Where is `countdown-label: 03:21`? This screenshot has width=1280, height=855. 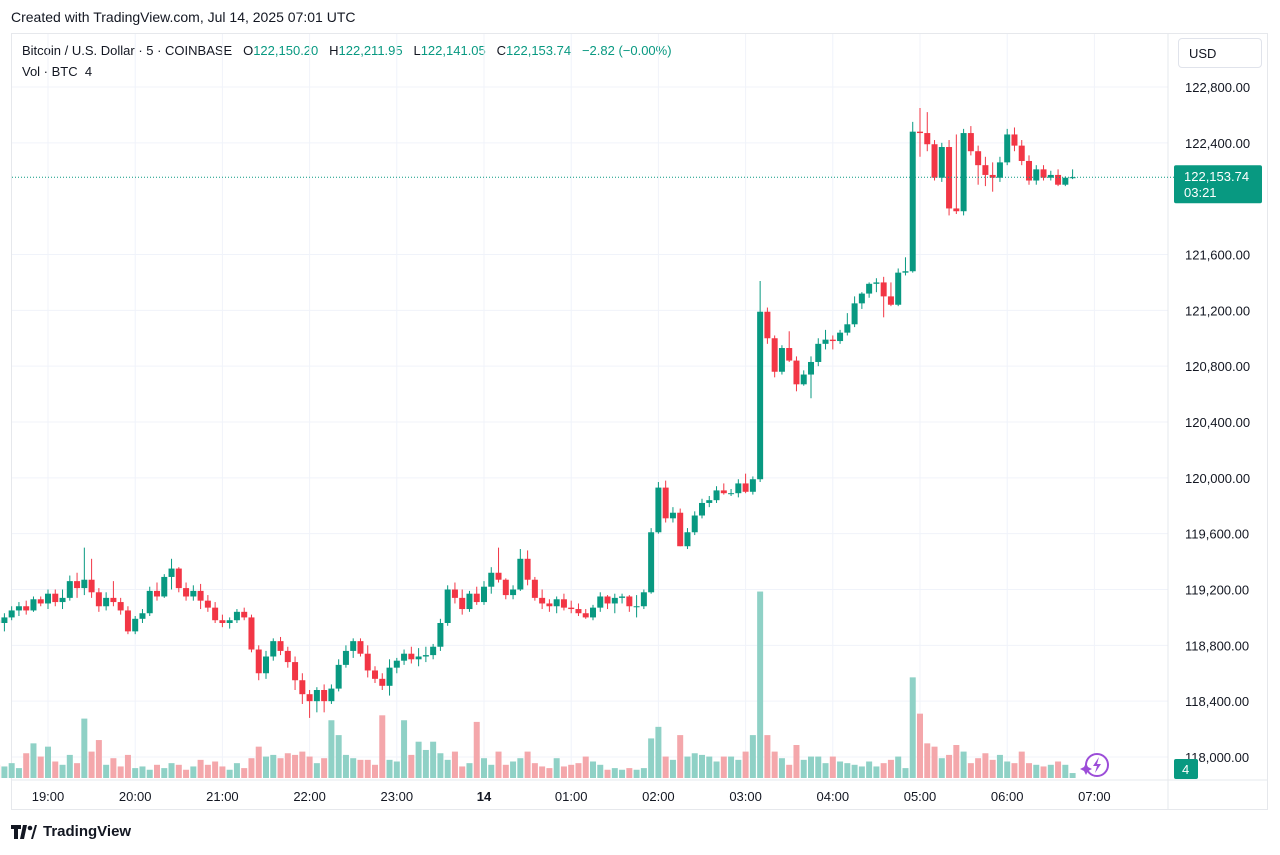
countdown-label: 03:21 is located at coordinates (1200, 192).